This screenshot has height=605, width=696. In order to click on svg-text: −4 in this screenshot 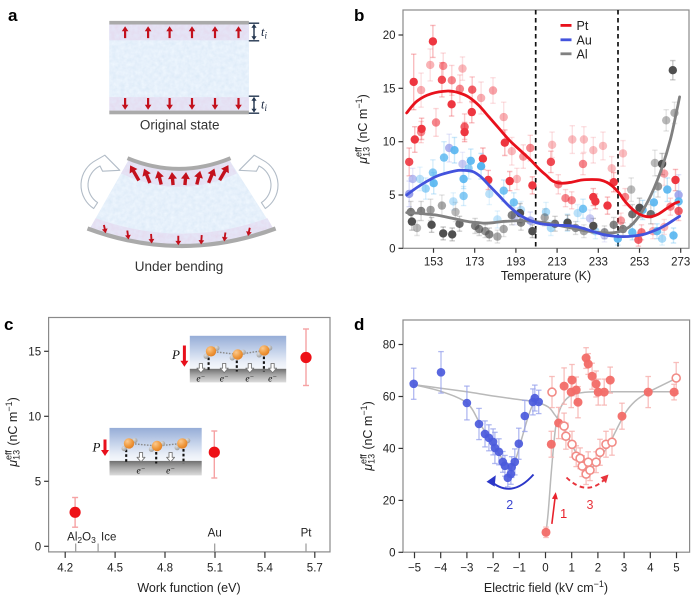, I will do `click(441, 569)`.